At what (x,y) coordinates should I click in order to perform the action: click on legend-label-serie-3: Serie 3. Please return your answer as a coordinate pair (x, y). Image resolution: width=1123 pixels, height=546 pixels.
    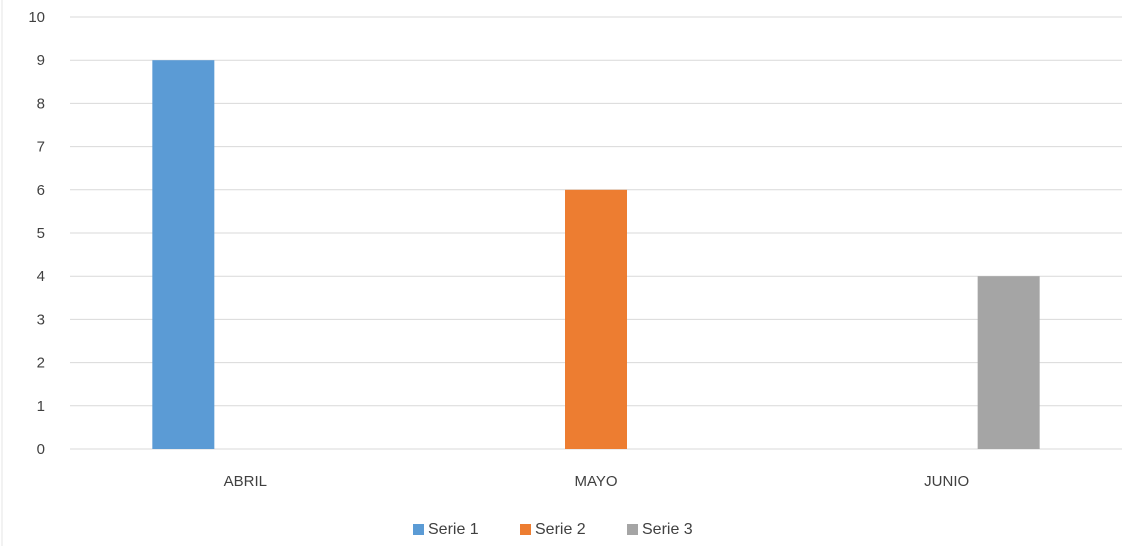
    Looking at the image, I should click on (667, 529).